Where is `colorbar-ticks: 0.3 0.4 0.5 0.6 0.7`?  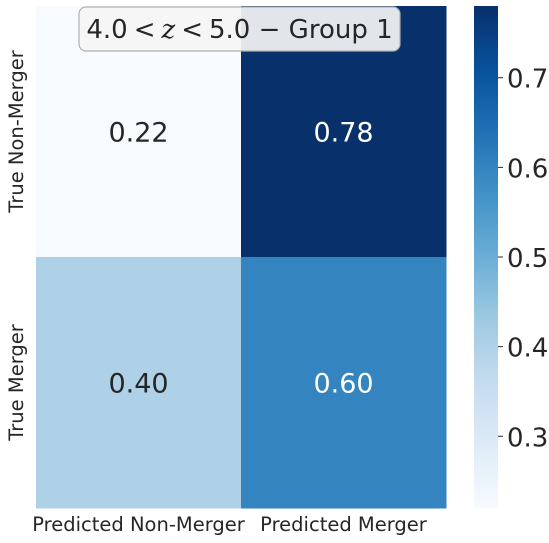 colorbar-ticks: 0.3 0.4 0.5 0.6 0.7 is located at coordinates (523, 259).